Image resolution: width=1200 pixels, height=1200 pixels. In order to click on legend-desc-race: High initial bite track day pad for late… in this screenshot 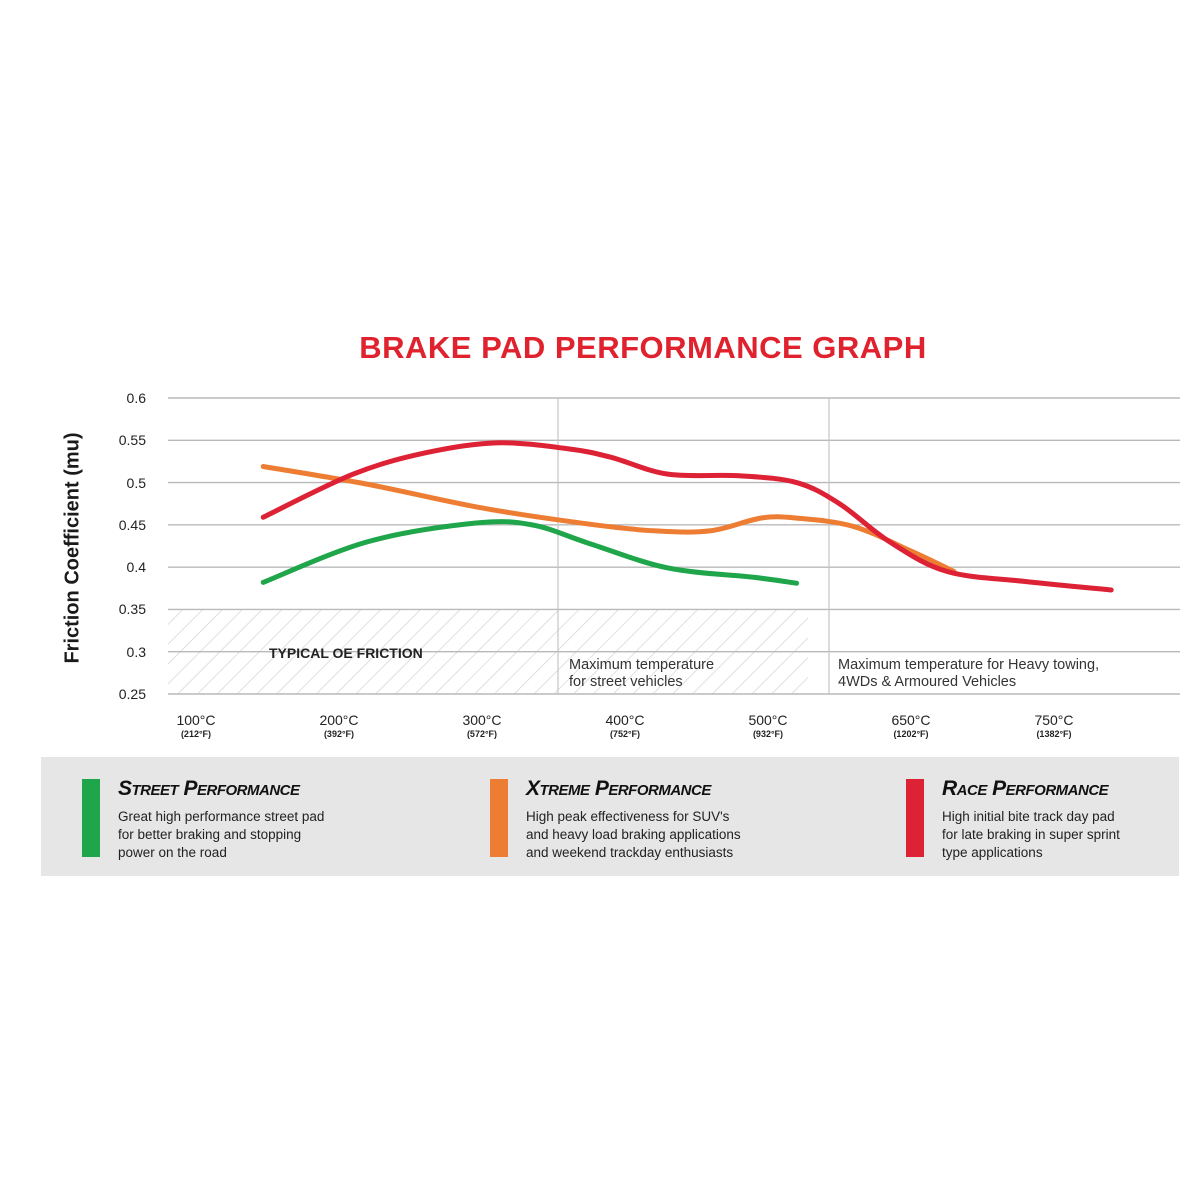, I will do `click(1071, 835)`.